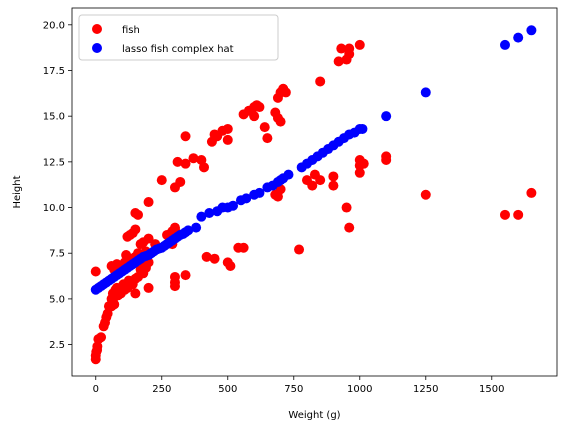 The width and height of the screenshot is (576, 432). I want to click on x-tick-label: 750, so click(293, 389).